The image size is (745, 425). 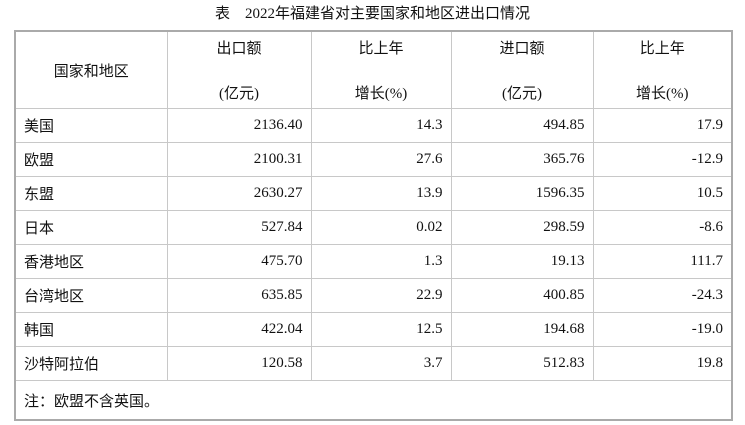 What do you see at coordinates (91, 295) in the screenshot?
I see `region-cell: 台湾地区` at bounding box center [91, 295].